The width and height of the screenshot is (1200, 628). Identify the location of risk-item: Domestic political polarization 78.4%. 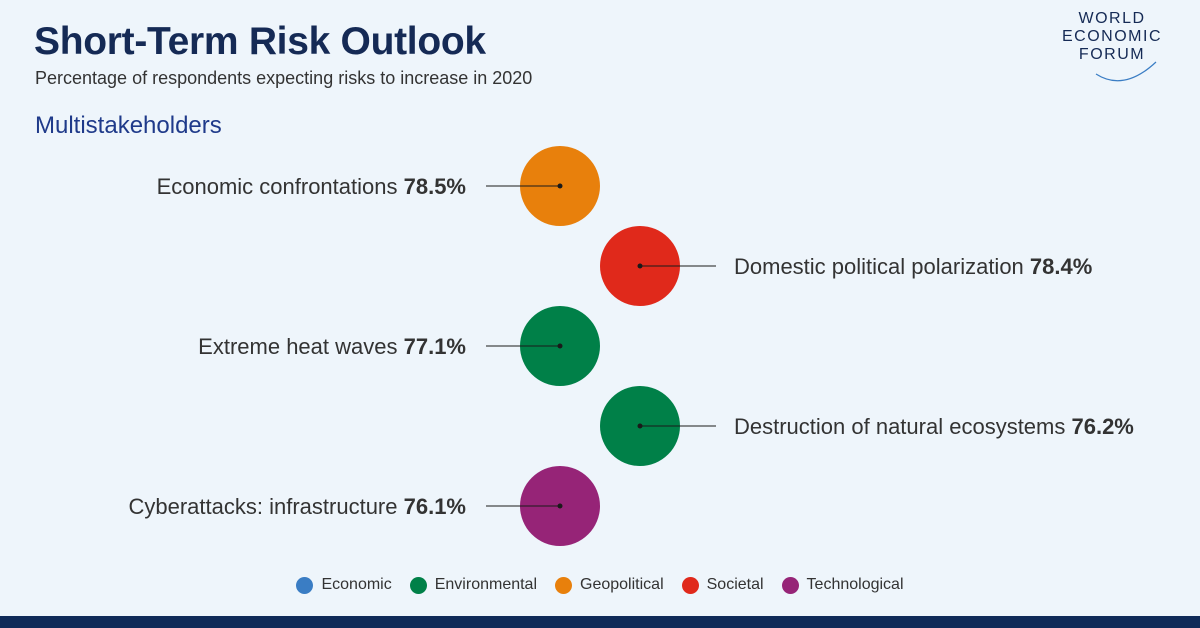
(846, 266).